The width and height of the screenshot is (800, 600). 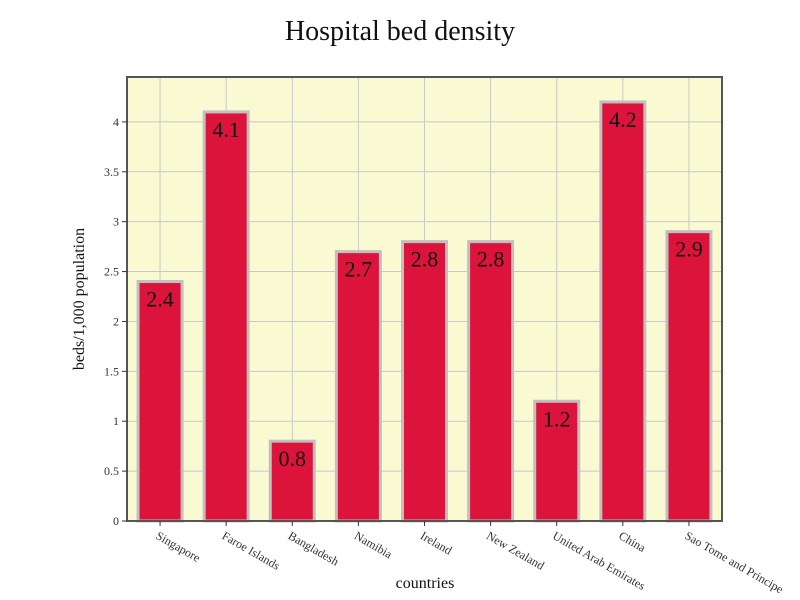 What do you see at coordinates (373, 544) in the screenshot?
I see `x-tick-label: Namibia` at bounding box center [373, 544].